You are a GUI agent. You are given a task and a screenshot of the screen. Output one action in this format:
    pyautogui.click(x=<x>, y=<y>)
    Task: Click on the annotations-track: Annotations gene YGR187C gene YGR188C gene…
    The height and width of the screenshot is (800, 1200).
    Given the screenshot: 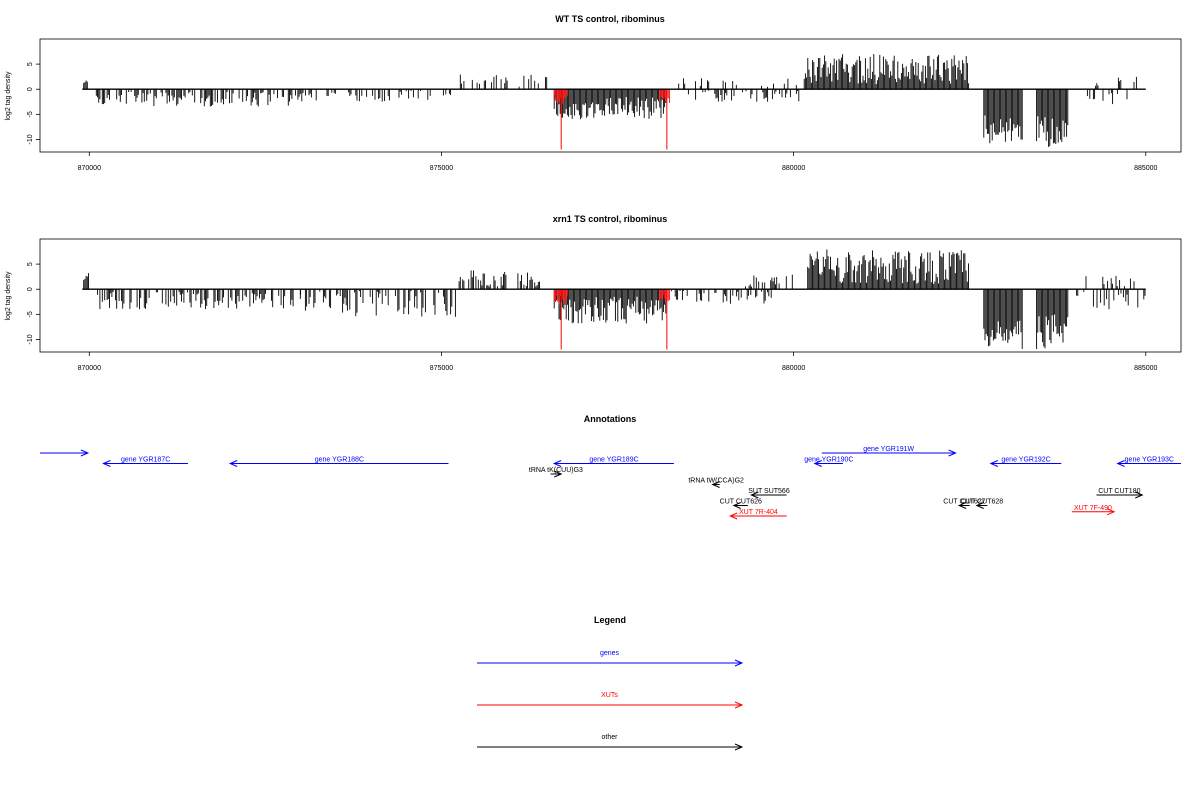 What is the action you would take?
    pyautogui.click(x=610, y=467)
    